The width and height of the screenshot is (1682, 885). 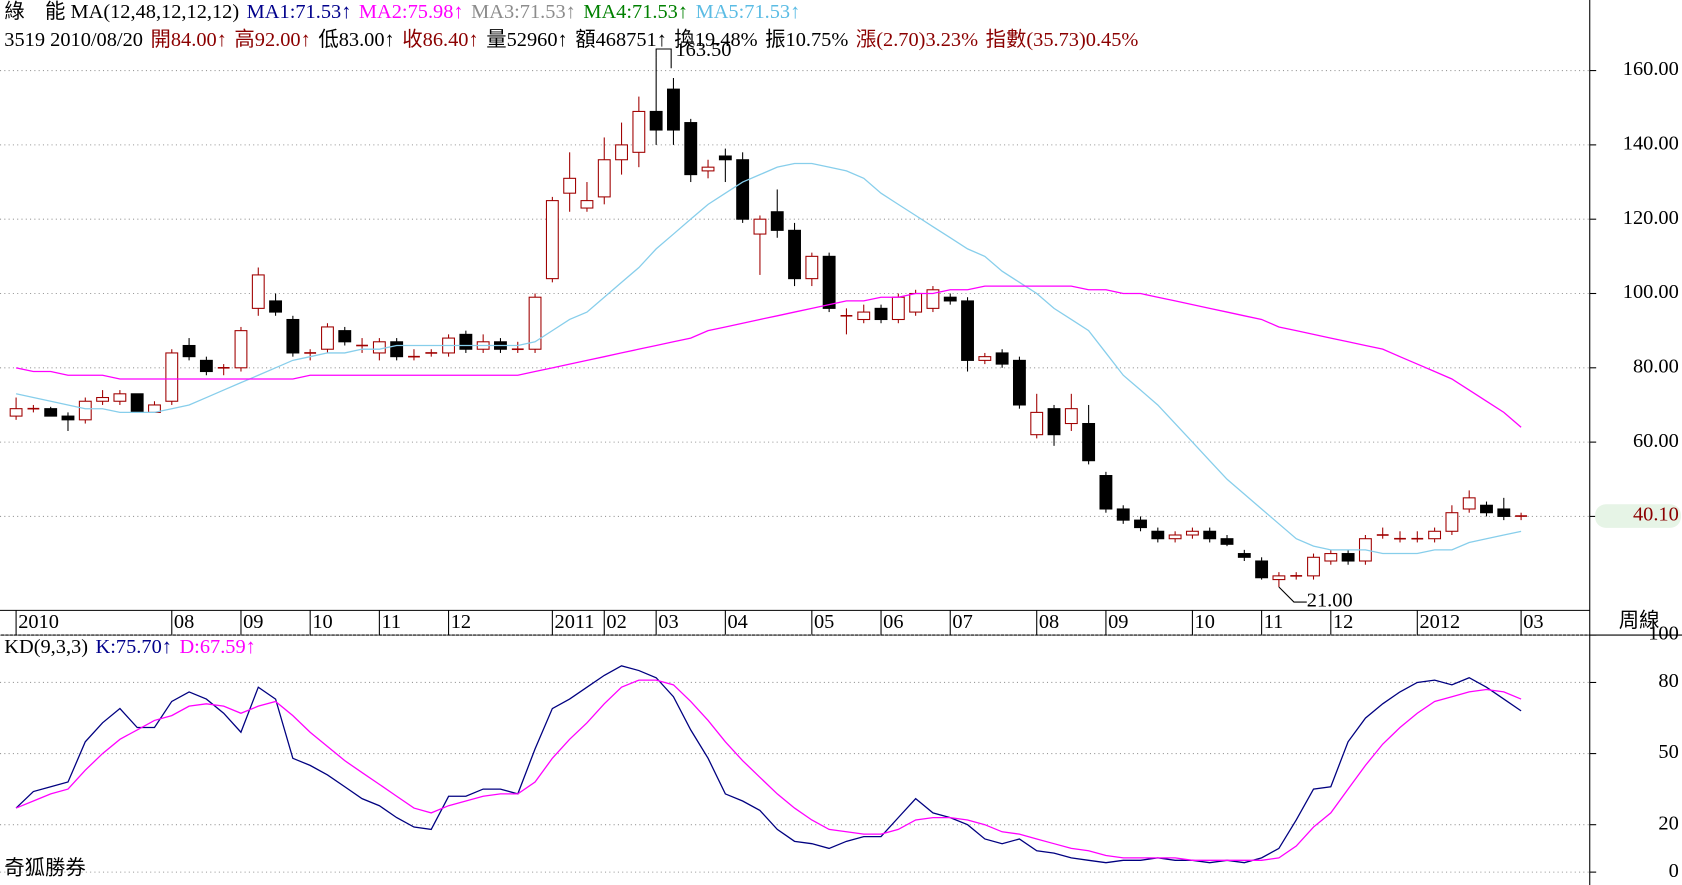 I want to click on header-item: K:75.70↑, so click(x=134, y=647).